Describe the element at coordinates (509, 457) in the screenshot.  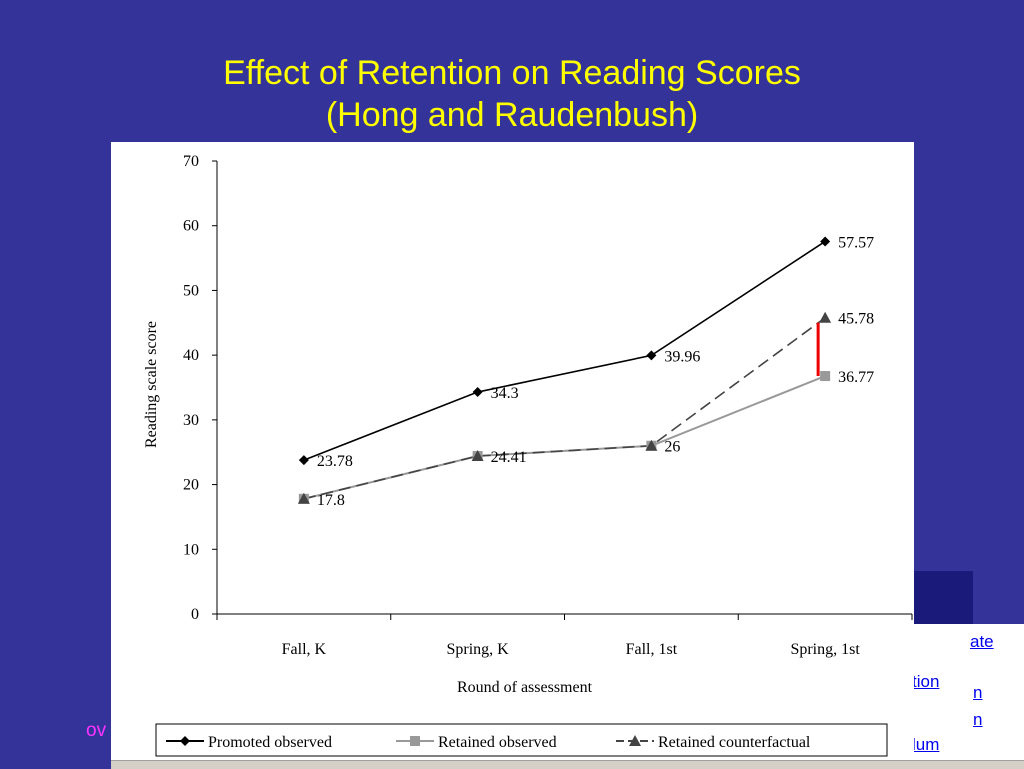
I see `data-label: 24.41` at that location.